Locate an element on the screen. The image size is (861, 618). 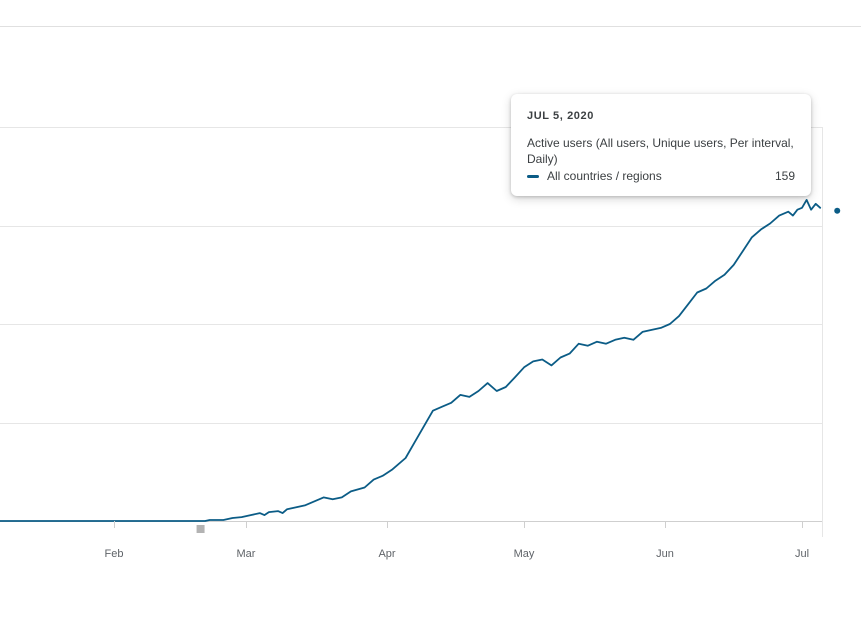
x-tick-label: Apr is located at coordinates (386, 554).